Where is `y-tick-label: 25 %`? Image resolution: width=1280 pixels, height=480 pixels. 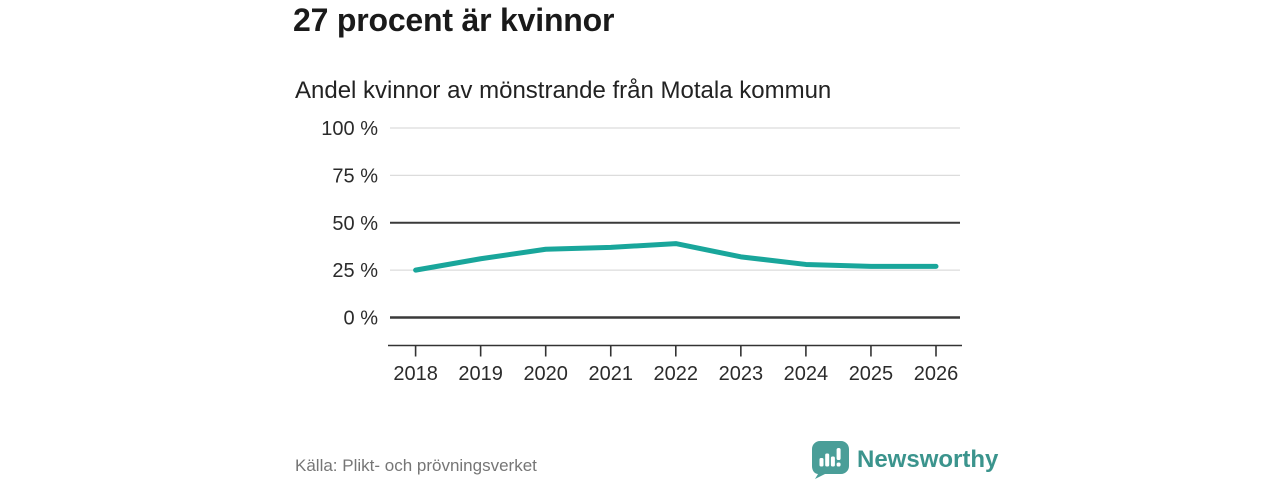
y-tick-label: 25 % is located at coordinates (355, 271).